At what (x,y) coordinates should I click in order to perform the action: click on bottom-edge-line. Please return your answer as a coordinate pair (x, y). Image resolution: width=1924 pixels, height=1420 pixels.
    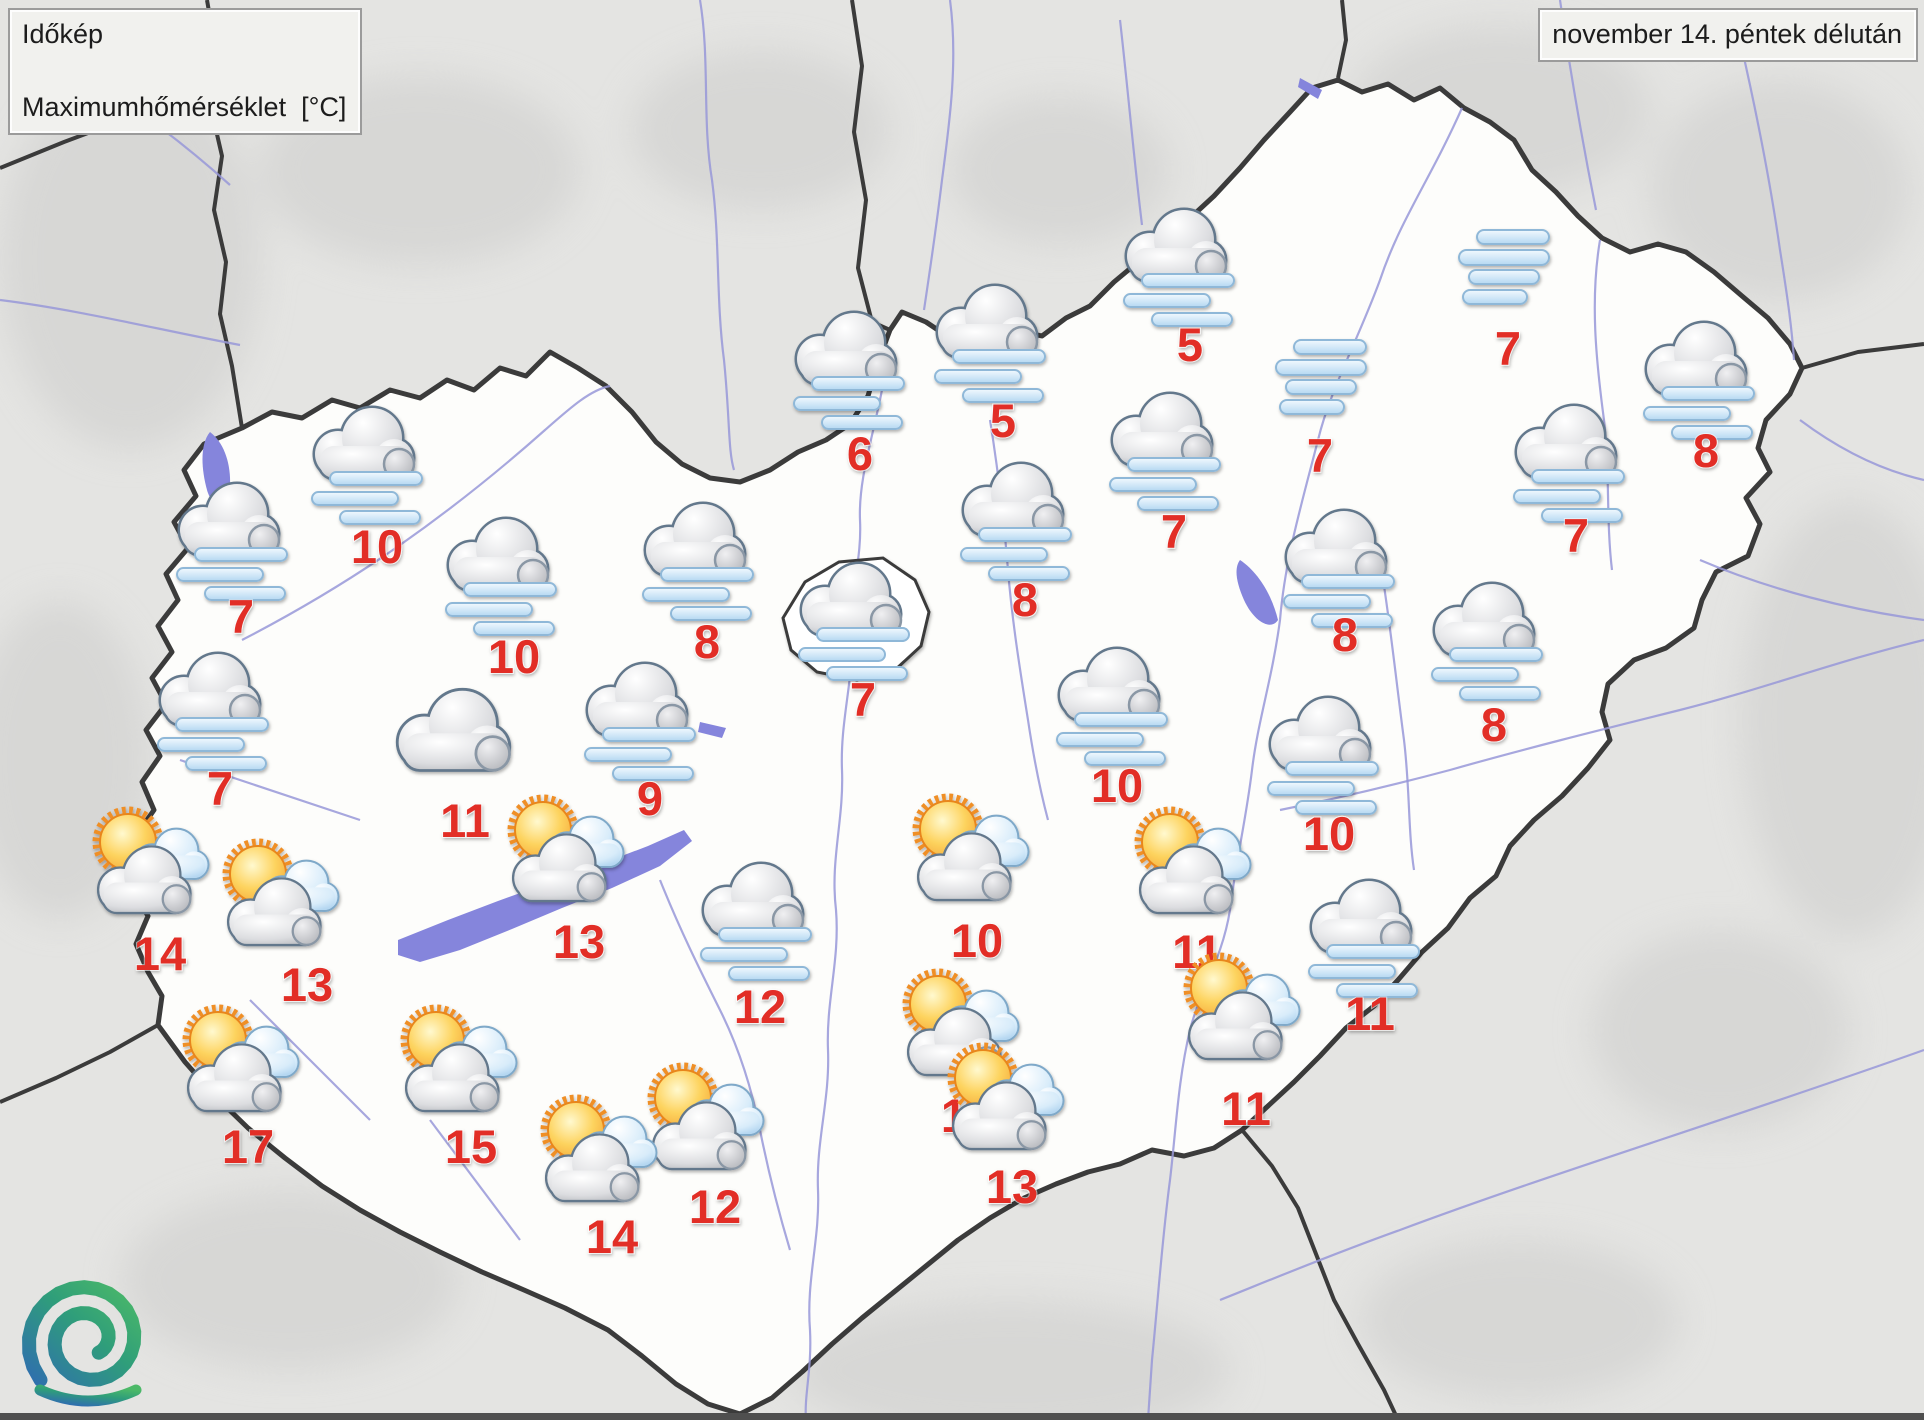
    Looking at the image, I should click on (962, 1416).